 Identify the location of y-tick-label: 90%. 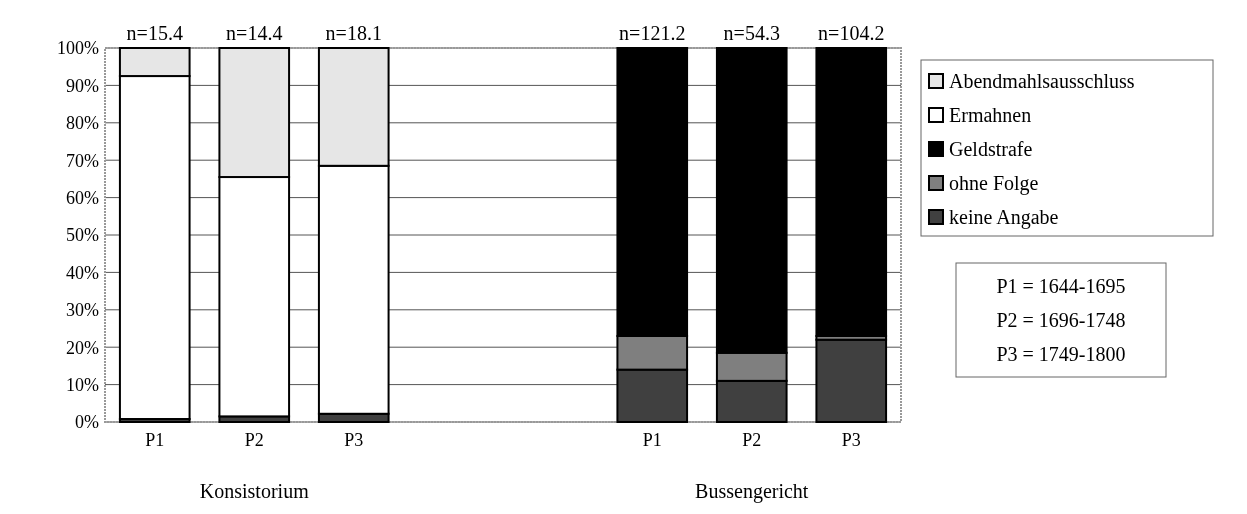
(82, 85).